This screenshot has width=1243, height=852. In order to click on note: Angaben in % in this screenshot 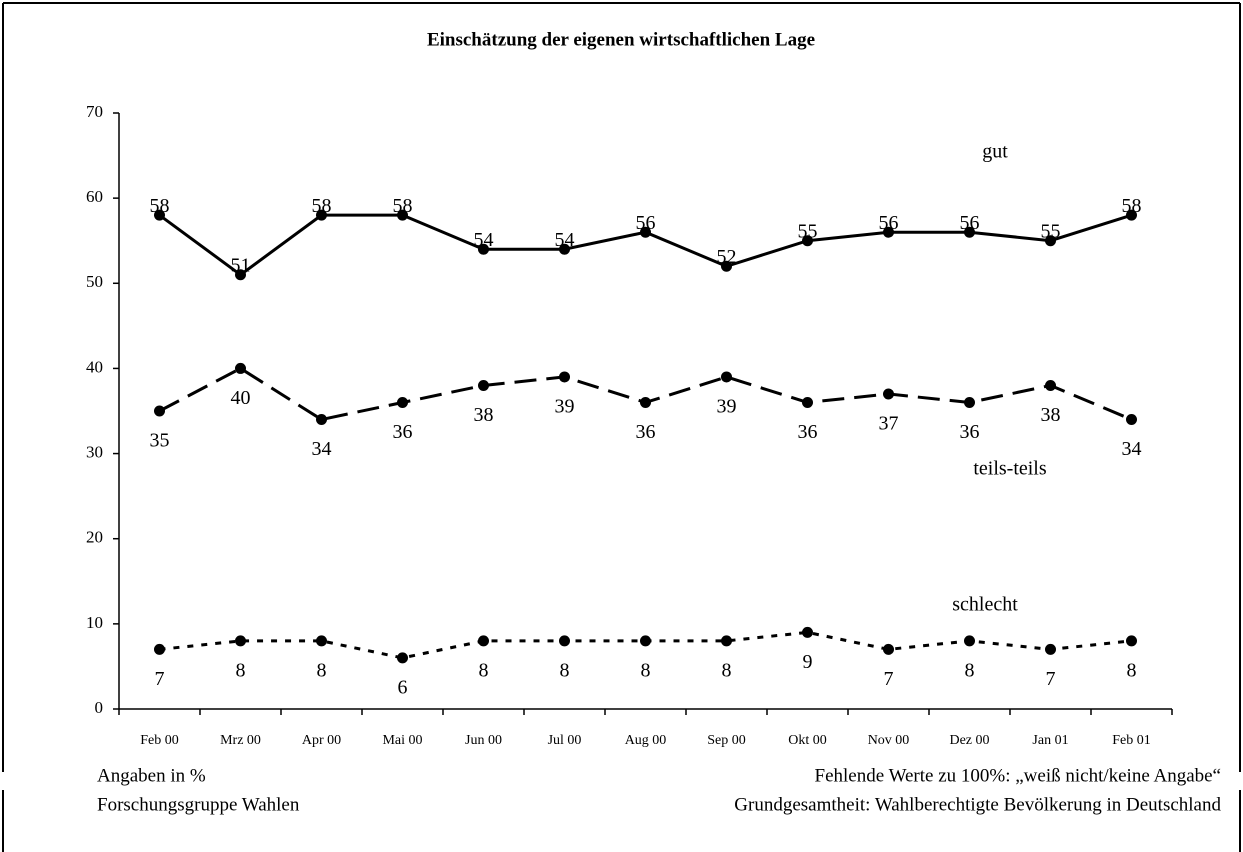, I will do `click(151, 775)`.